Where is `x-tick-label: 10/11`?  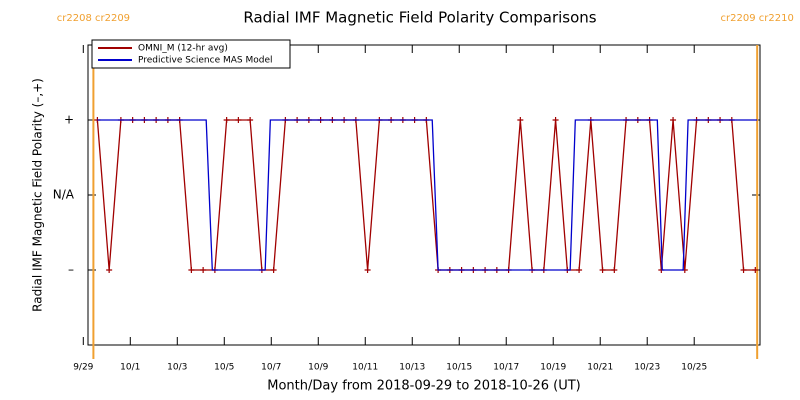
x-tick-label: 10/11 is located at coordinates (365, 368).